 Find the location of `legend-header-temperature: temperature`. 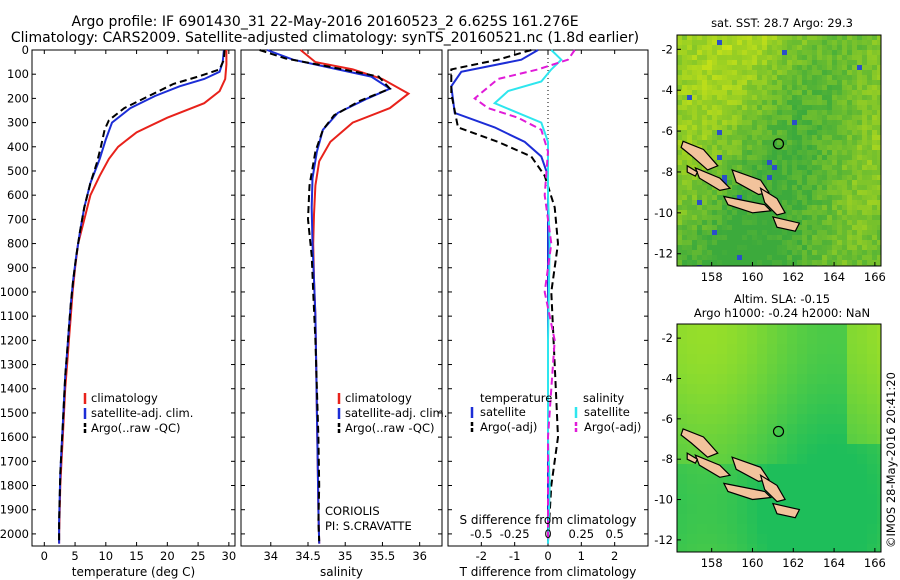

legend-header-temperature: temperature is located at coordinates (516, 398).